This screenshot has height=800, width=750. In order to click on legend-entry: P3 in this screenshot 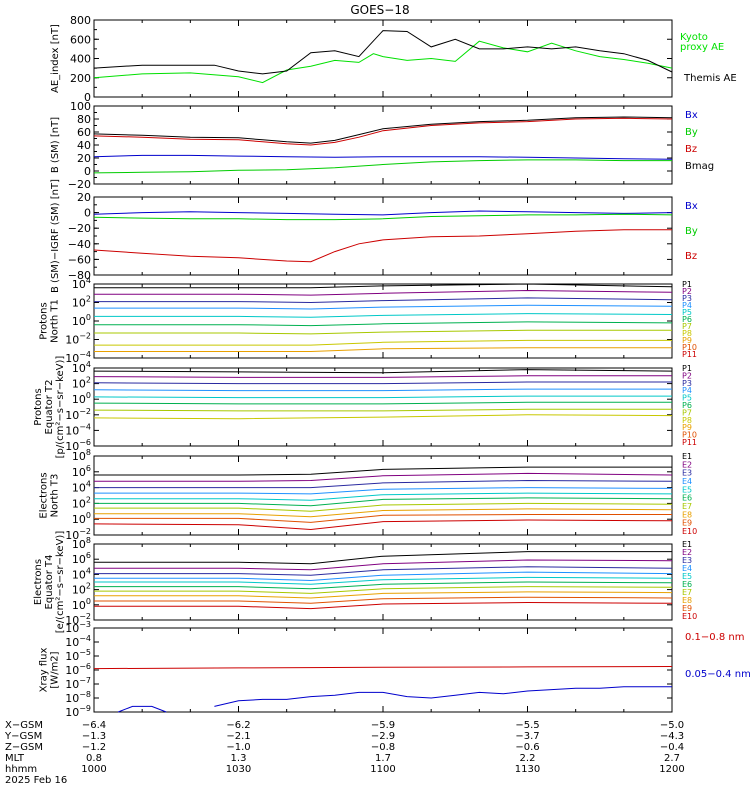, I will do `click(687, 383)`.